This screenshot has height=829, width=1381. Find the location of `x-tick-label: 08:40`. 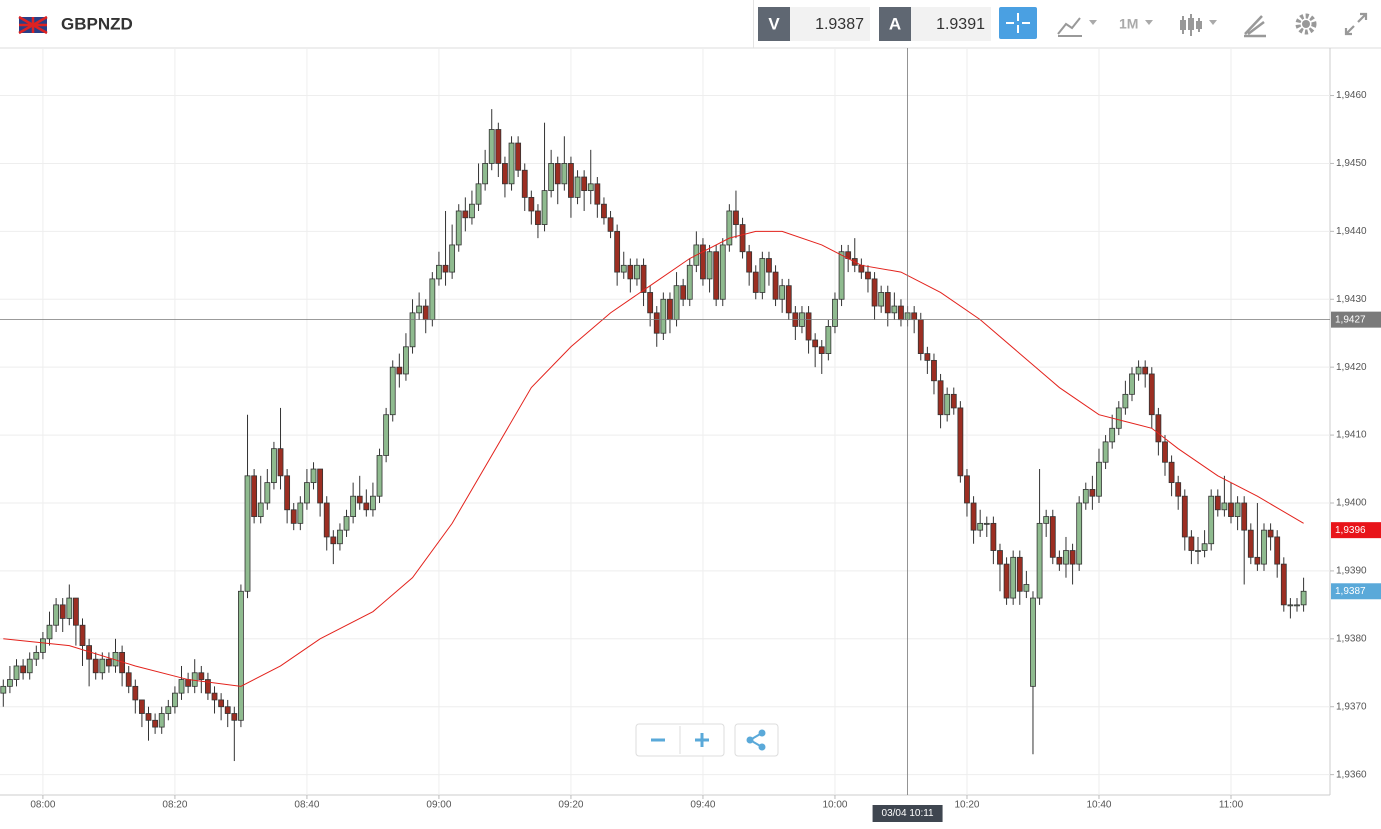

x-tick-label: 08:40 is located at coordinates (306, 805).